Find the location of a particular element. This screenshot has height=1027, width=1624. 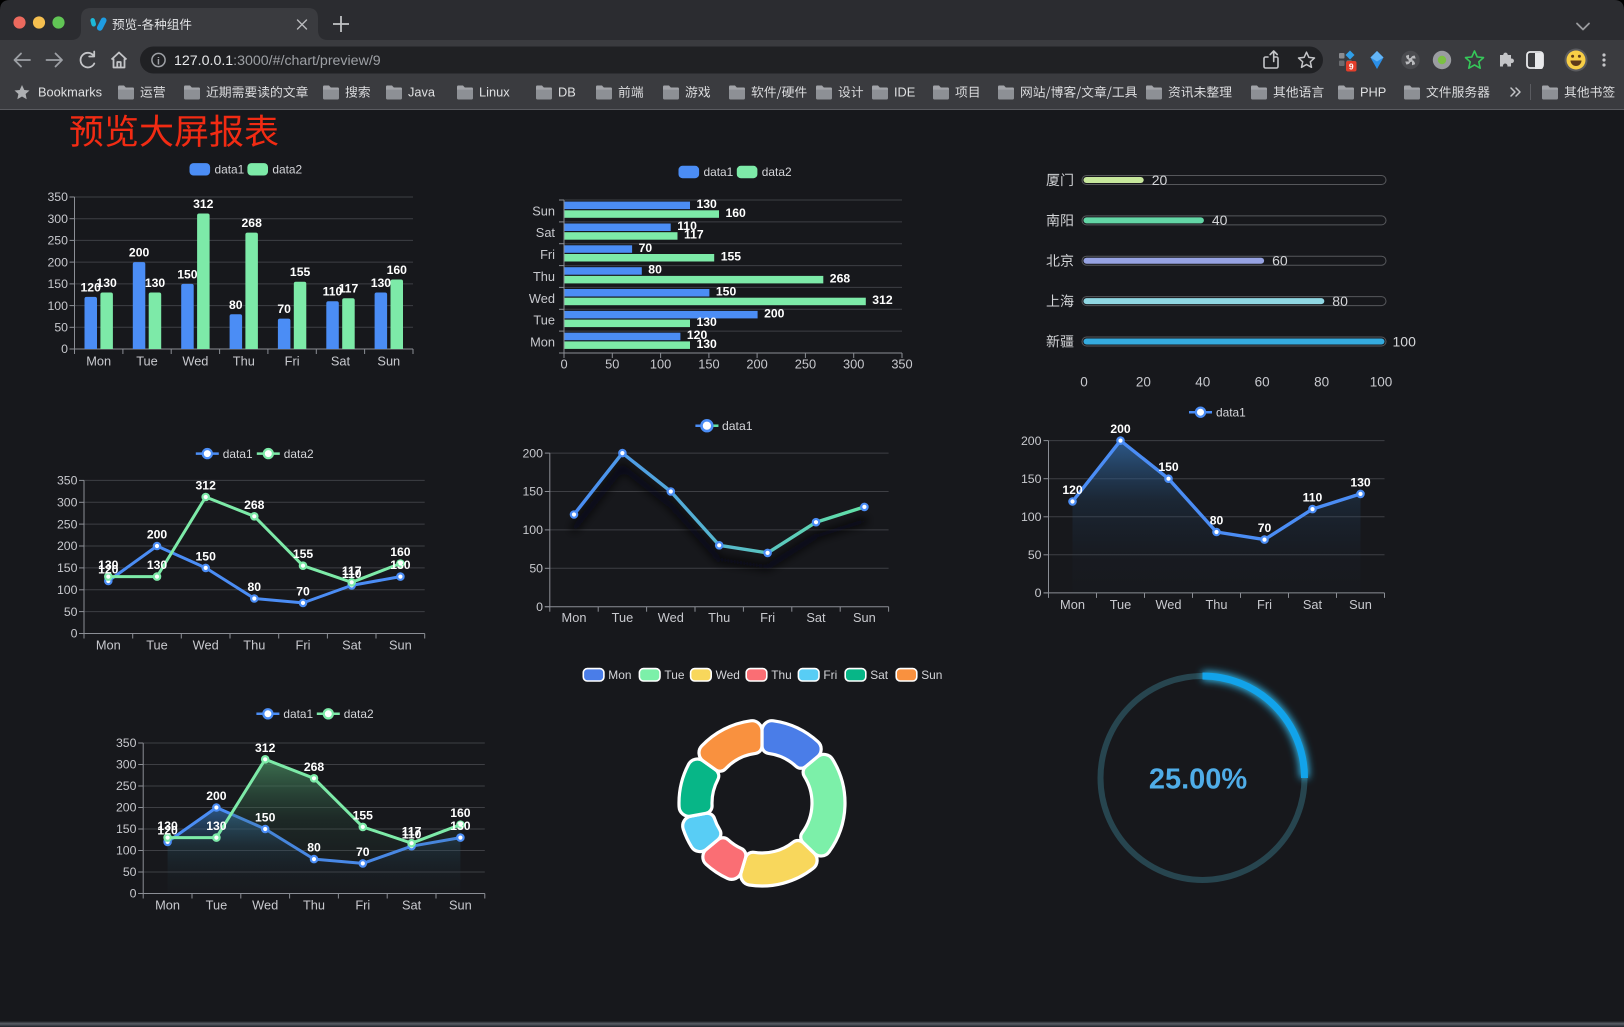

svg-text: i is located at coordinates (158, 61).